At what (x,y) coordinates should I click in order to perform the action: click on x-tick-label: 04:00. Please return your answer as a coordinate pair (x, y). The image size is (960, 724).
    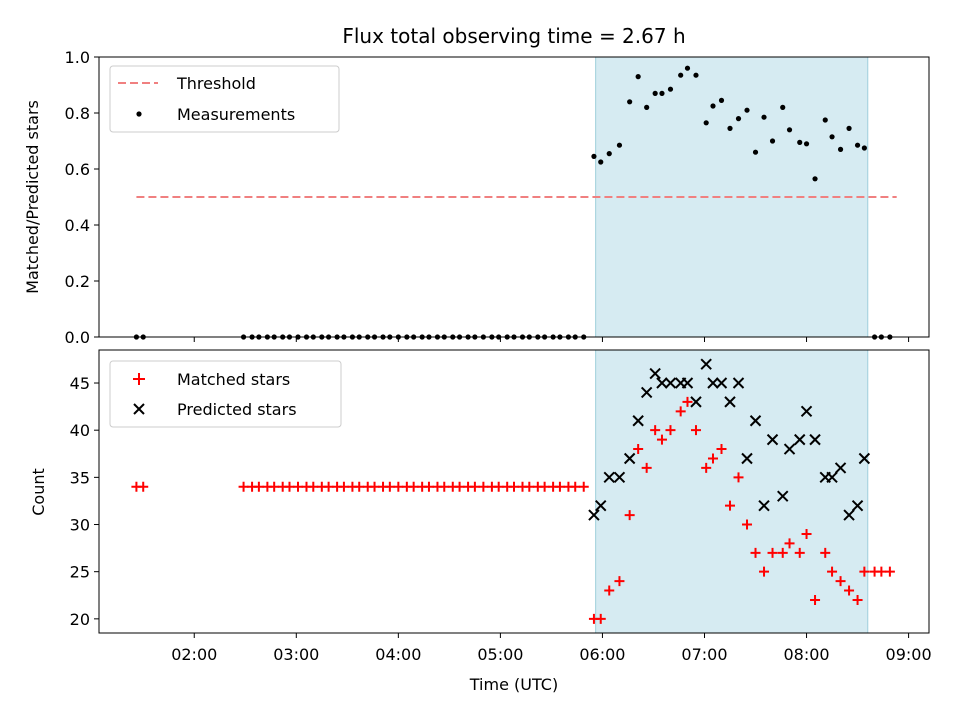
    Looking at the image, I should click on (398, 654).